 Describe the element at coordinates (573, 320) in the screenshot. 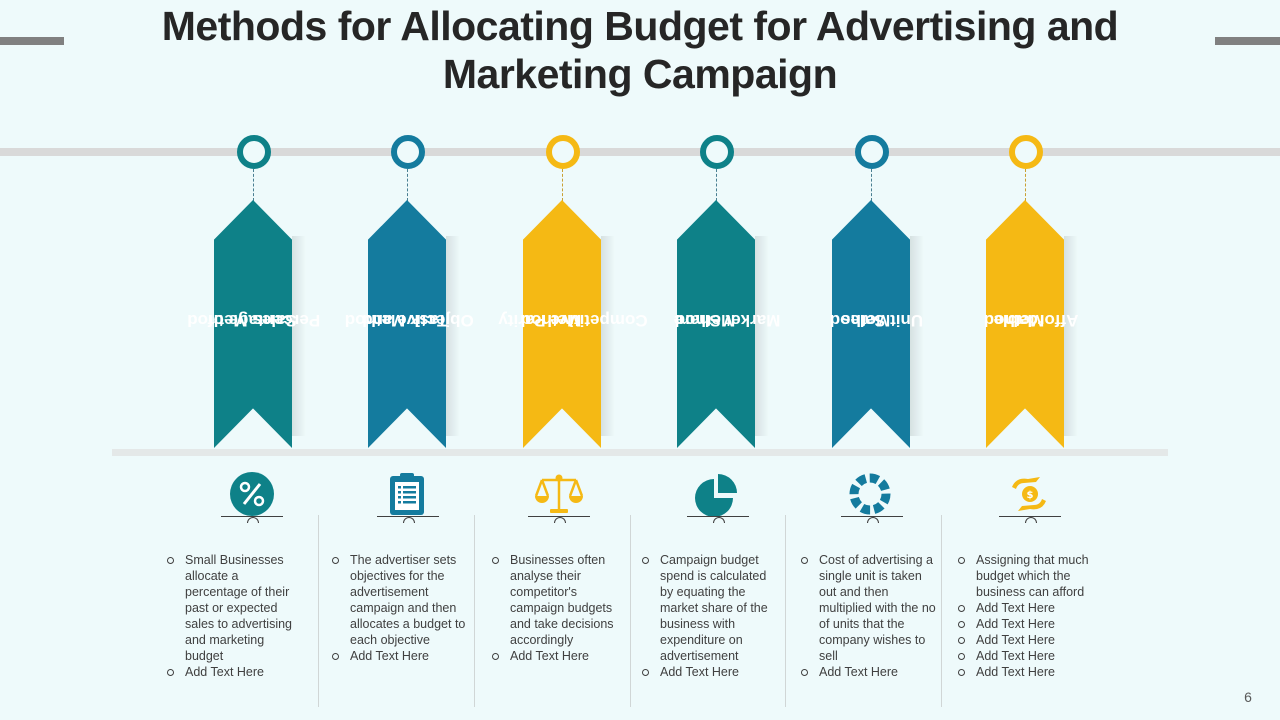

I see `ribbon-label: Competitive Parity Method` at that location.